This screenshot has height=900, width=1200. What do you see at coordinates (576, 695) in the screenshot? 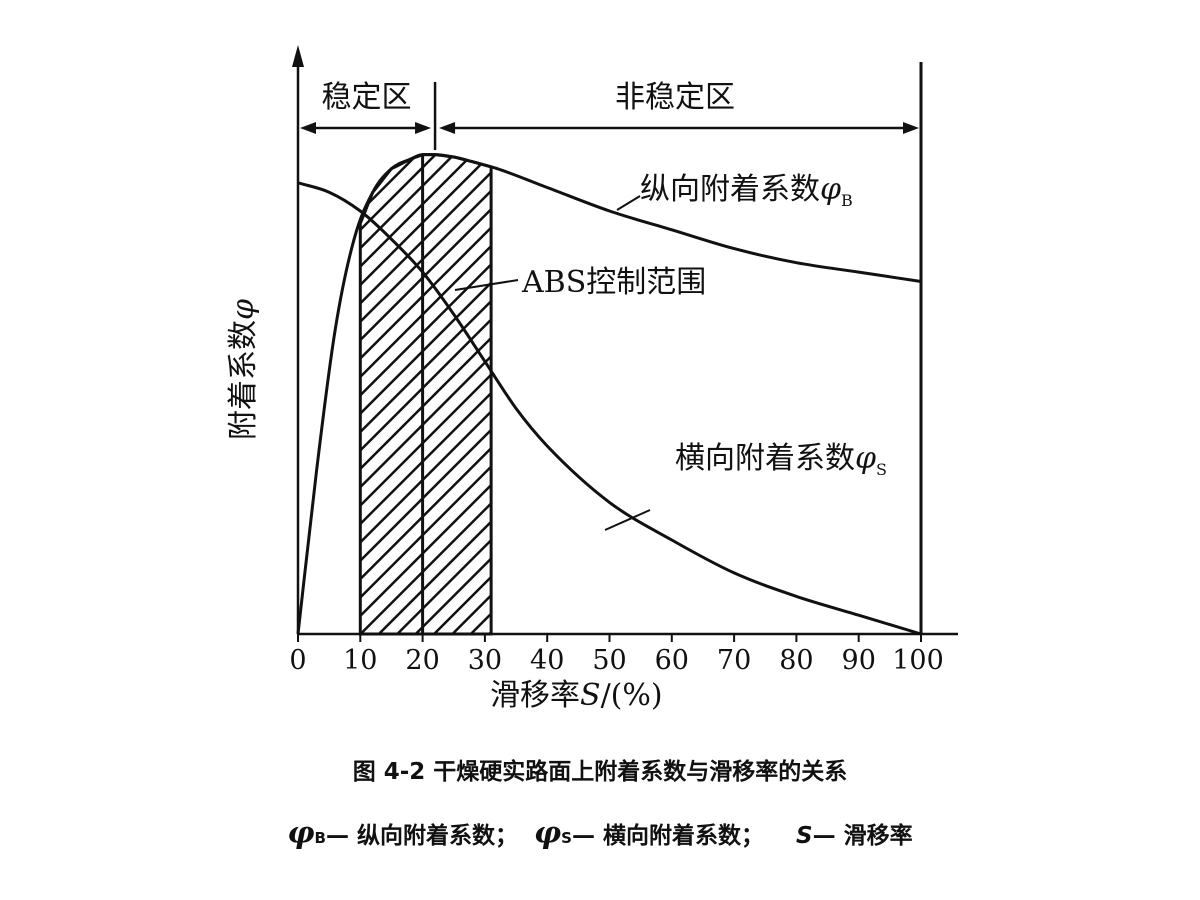
I see `x-axis-title: 滑移率S/(%)` at bounding box center [576, 695].